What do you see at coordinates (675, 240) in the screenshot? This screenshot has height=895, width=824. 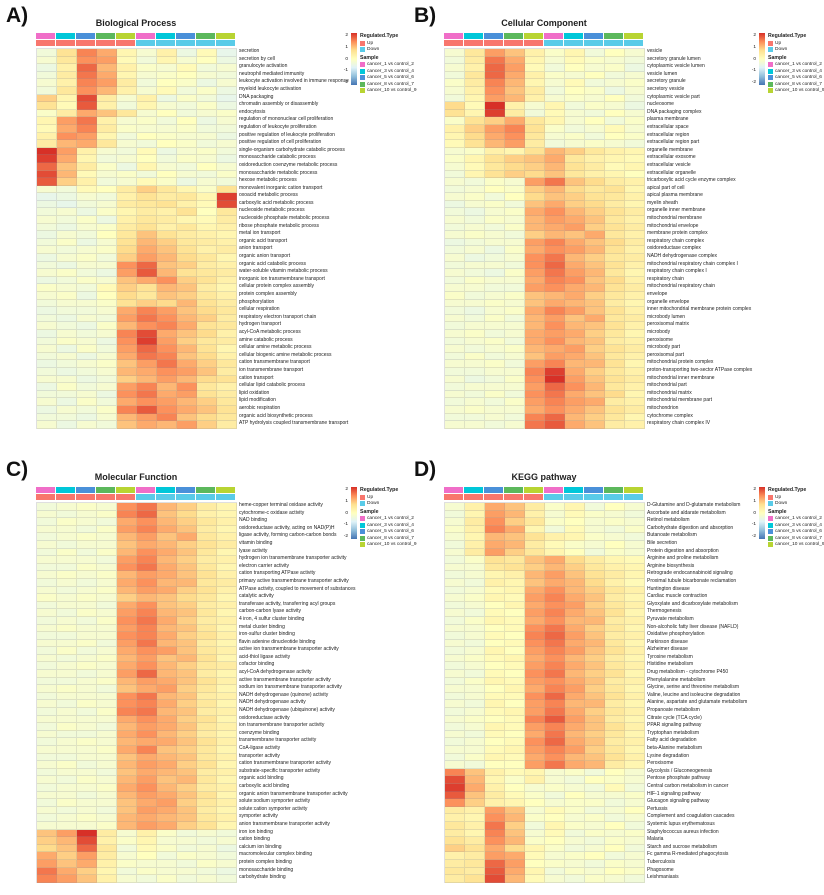 I see `row-label: respiratory chain complex` at bounding box center [675, 240].